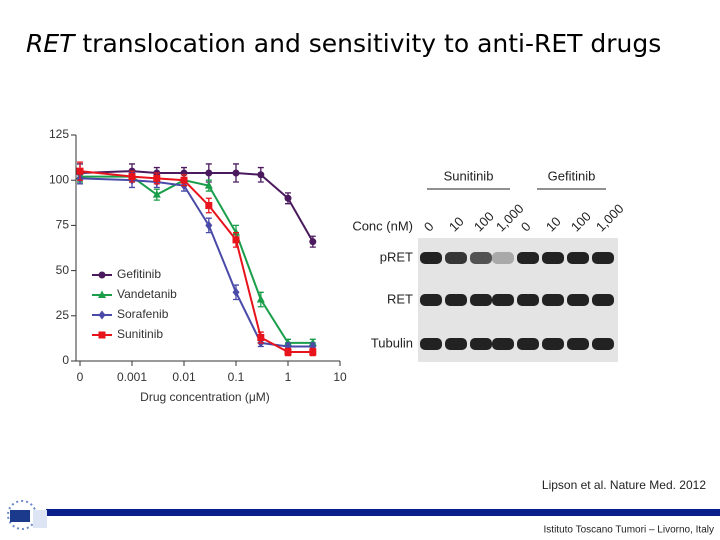 The image size is (720, 540). Describe the element at coordinates (140, 334) in the screenshot. I see `legend-label: Sunitinib` at that location.